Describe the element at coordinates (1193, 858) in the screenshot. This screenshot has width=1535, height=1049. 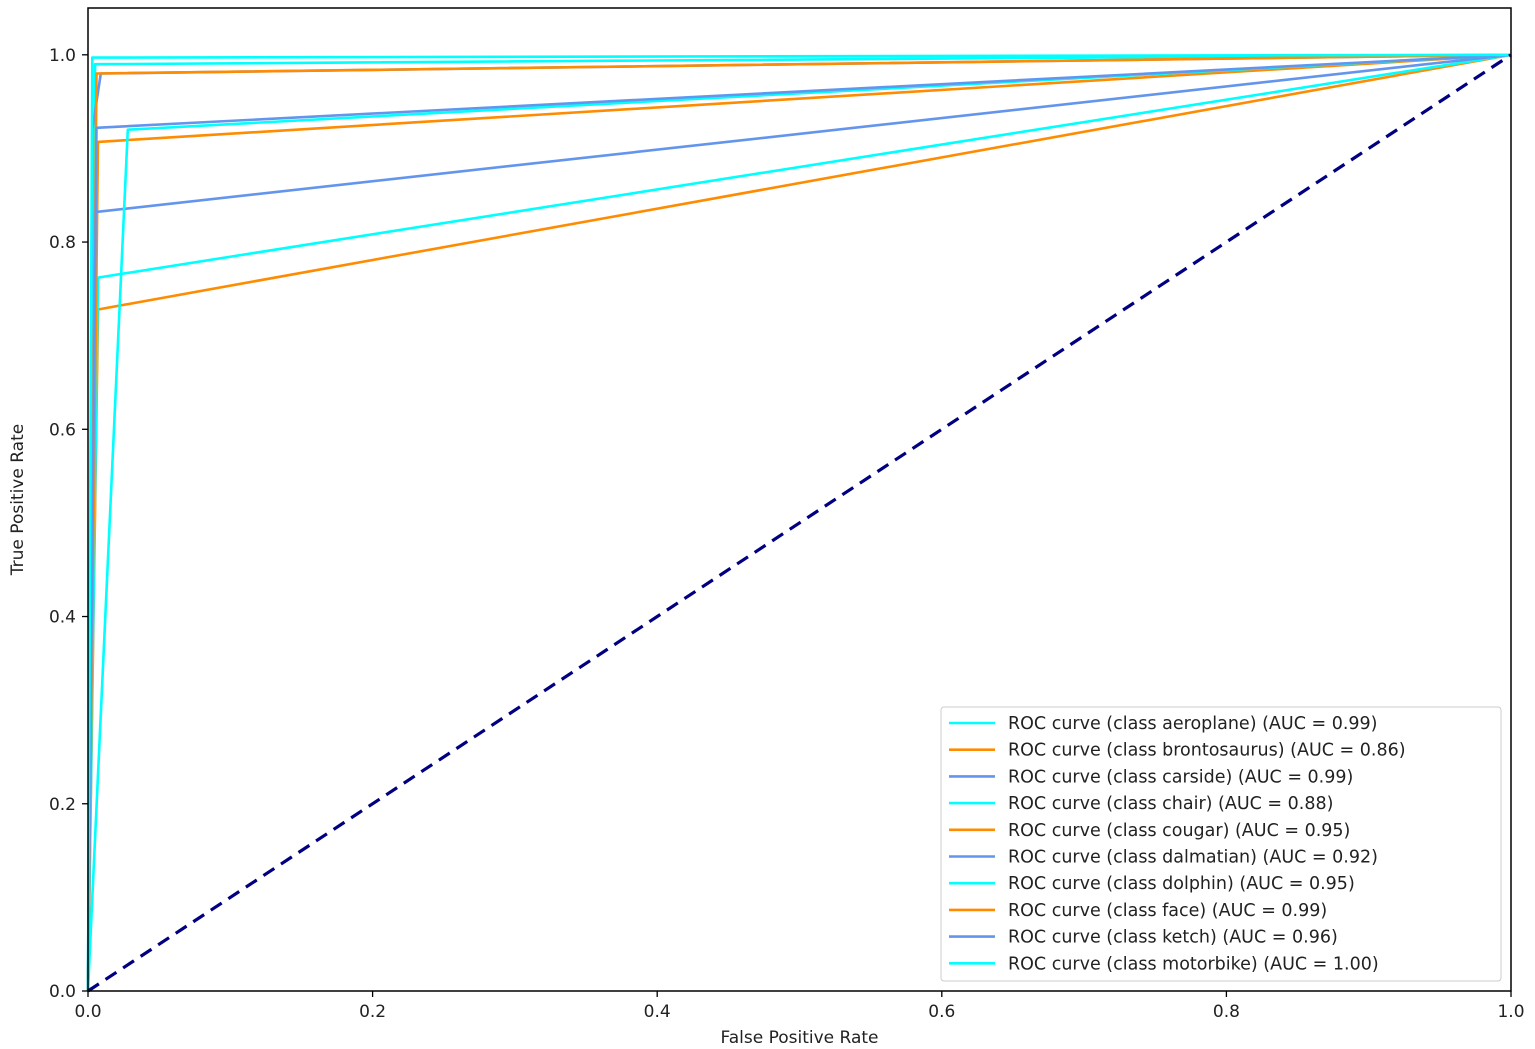
I see `legend-label: ROC curve (class dalmatian) (AUC = 0.92)` at that location.